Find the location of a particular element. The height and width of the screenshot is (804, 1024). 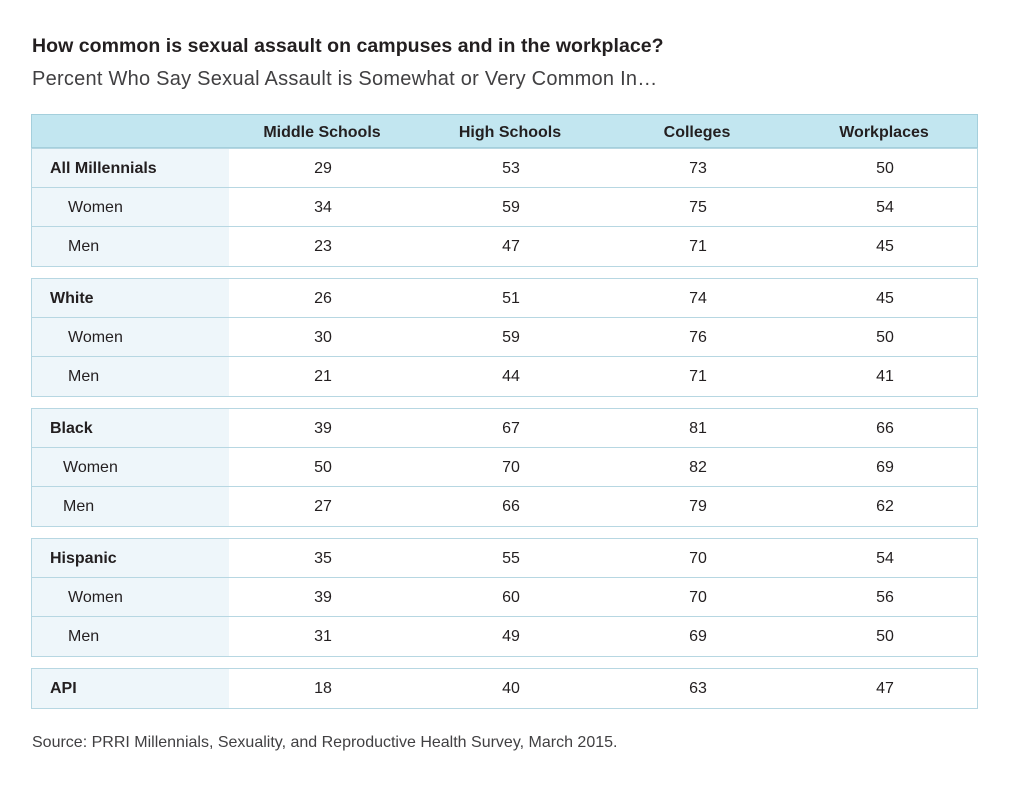

value-cell: 27 is located at coordinates (323, 506).